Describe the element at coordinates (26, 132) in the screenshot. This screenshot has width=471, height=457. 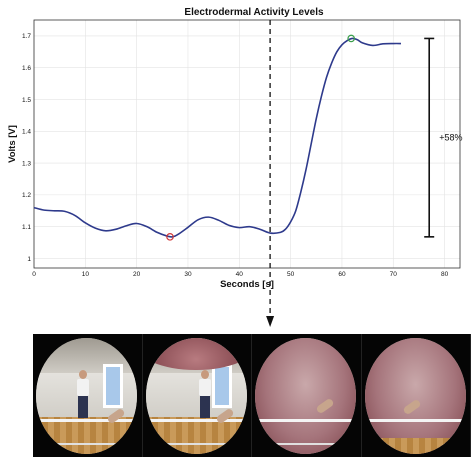
I see `y-tick-label: 1.4` at that location.